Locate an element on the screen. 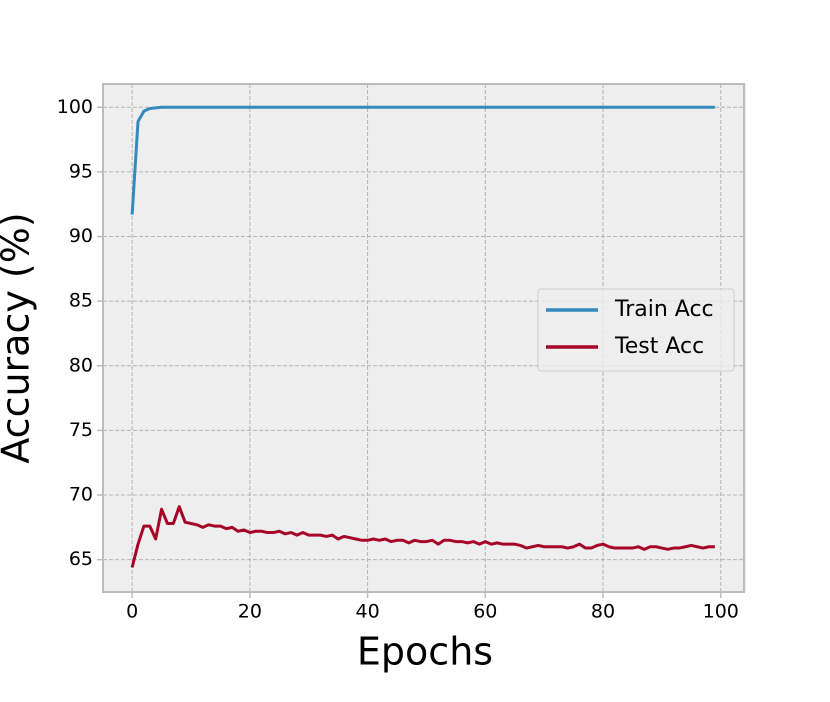 The image size is (830, 702). y-tick-label: 95 is located at coordinates (81, 171).